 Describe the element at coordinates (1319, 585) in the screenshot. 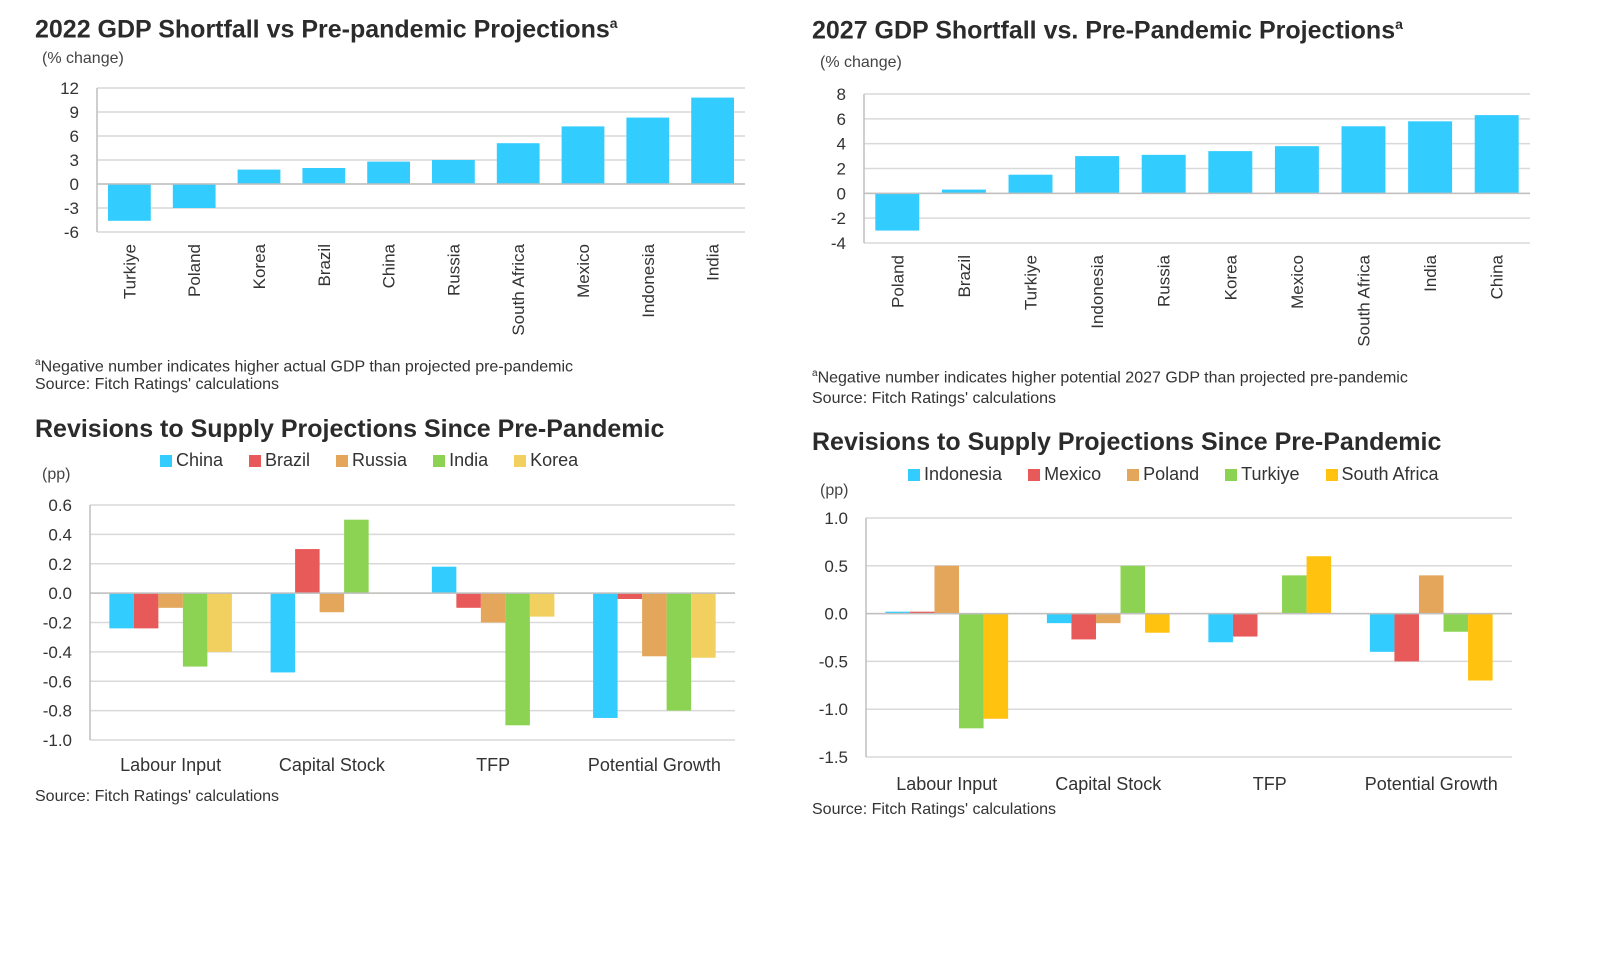

I see `chart4-bar-tfp-south-africa` at that location.